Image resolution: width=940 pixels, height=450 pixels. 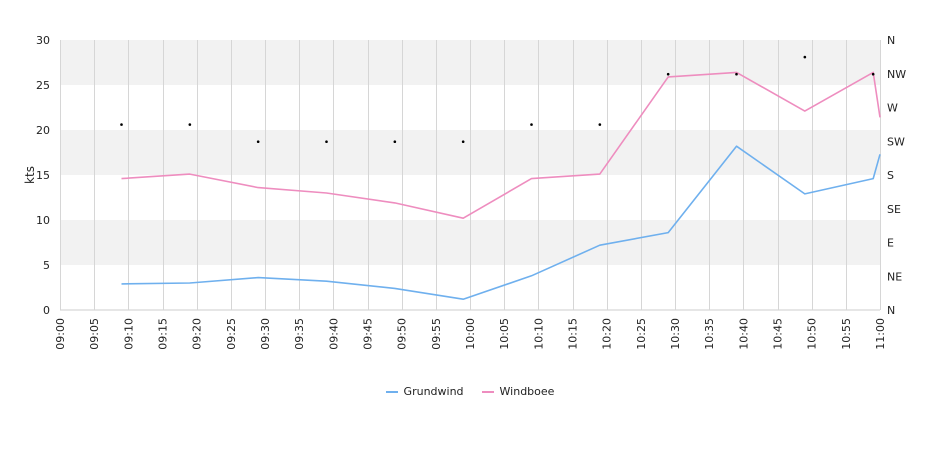 I want to click on y-axis-ticks: 0 5 10 15 20 25 30, so click(x=43, y=175).